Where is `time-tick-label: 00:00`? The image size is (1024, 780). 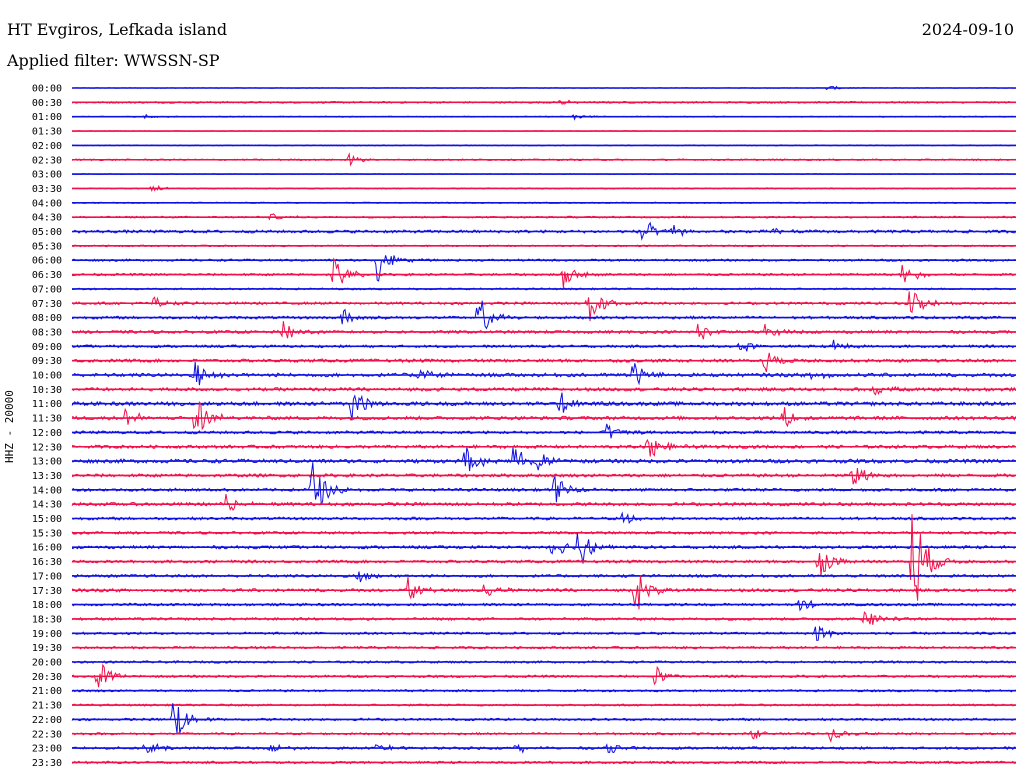
time-tick-label: 00:00 is located at coordinates (47, 89).